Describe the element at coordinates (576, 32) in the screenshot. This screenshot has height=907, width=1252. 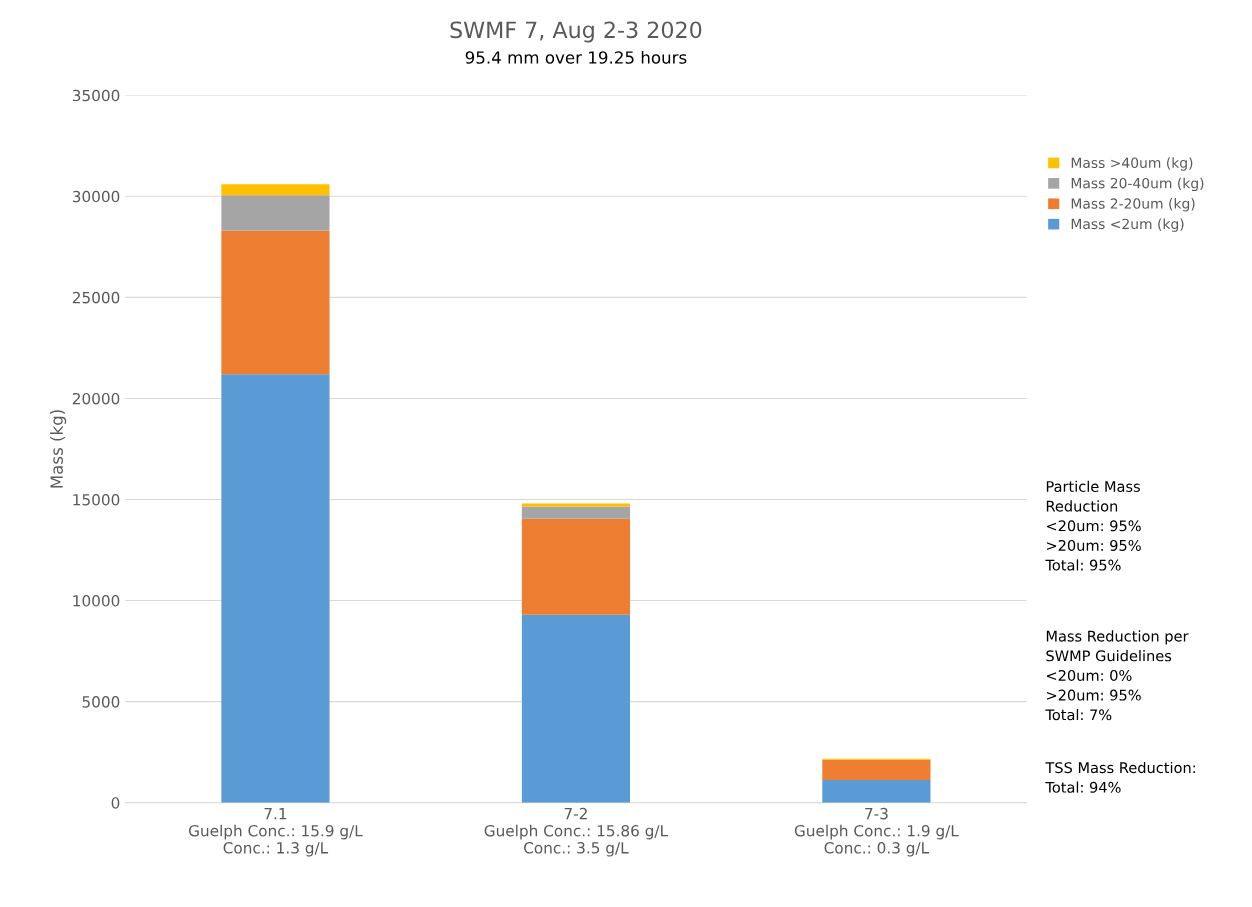
I see `chart-title: SWMF 7, Aug 2-3 2020` at that location.